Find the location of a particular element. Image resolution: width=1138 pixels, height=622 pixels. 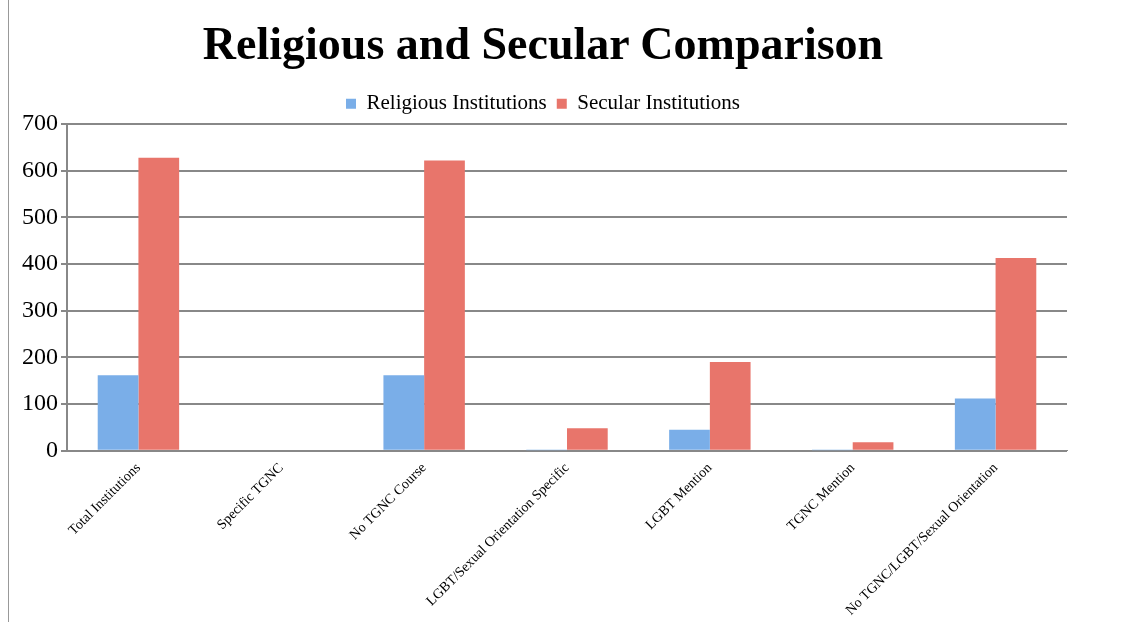

y-tick-label: 200 is located at coordinates (40, 355).